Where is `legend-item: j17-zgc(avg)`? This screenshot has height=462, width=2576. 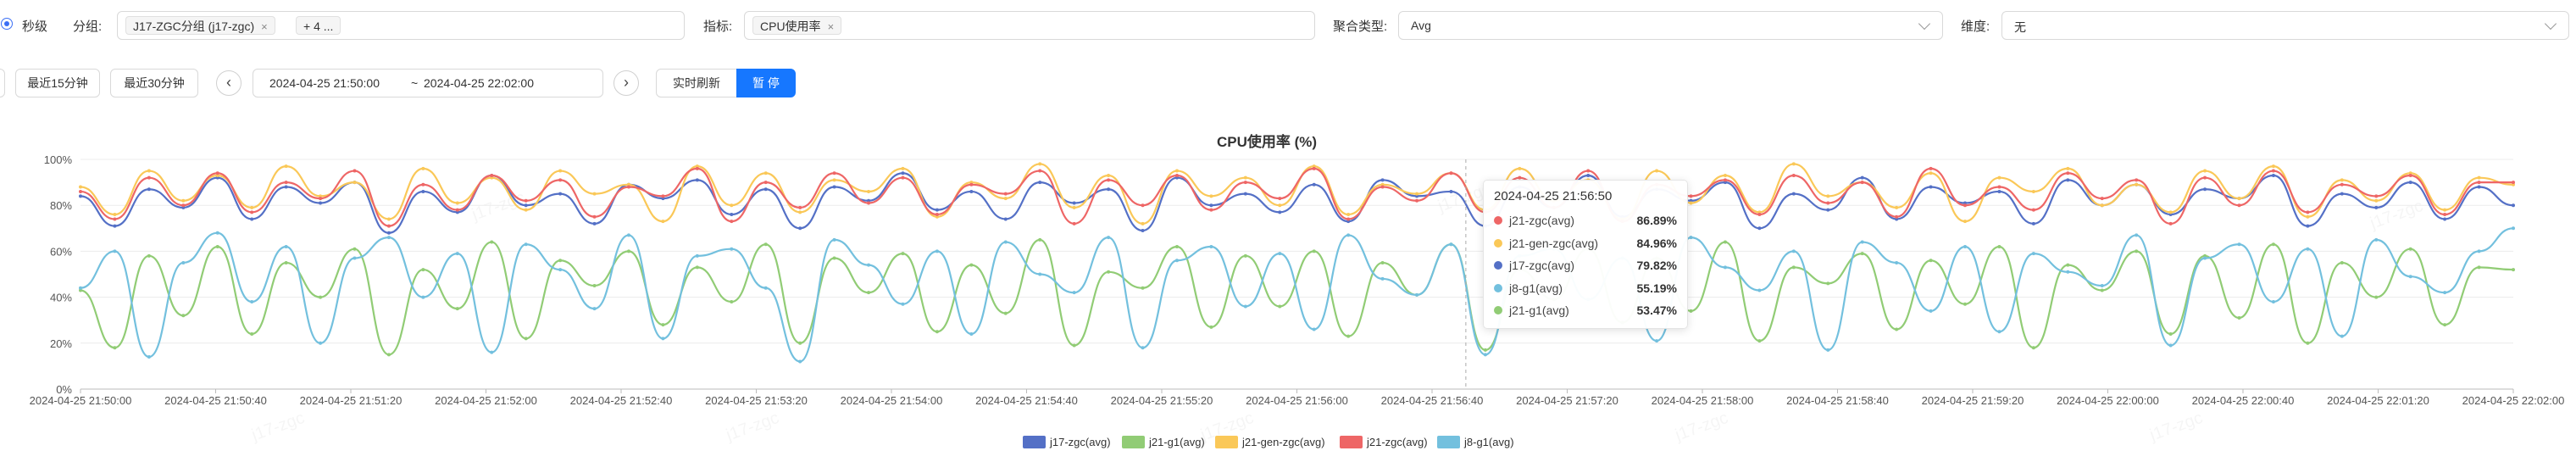
legend-item: j17-zgc(avg) is located at coordinates (1067, 442).